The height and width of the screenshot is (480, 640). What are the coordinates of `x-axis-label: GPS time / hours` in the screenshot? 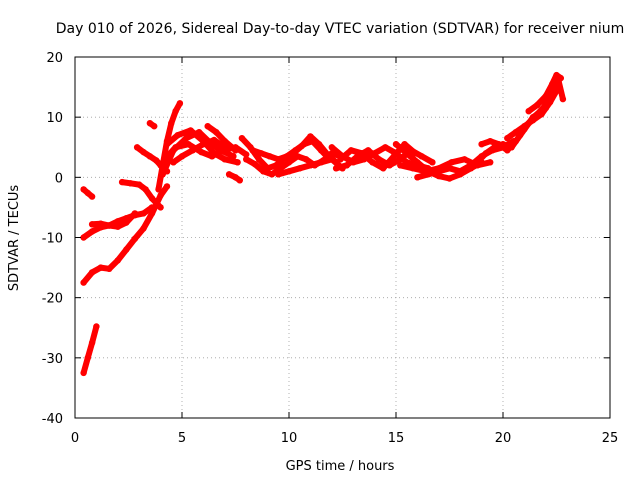 It's located at (340, 466).